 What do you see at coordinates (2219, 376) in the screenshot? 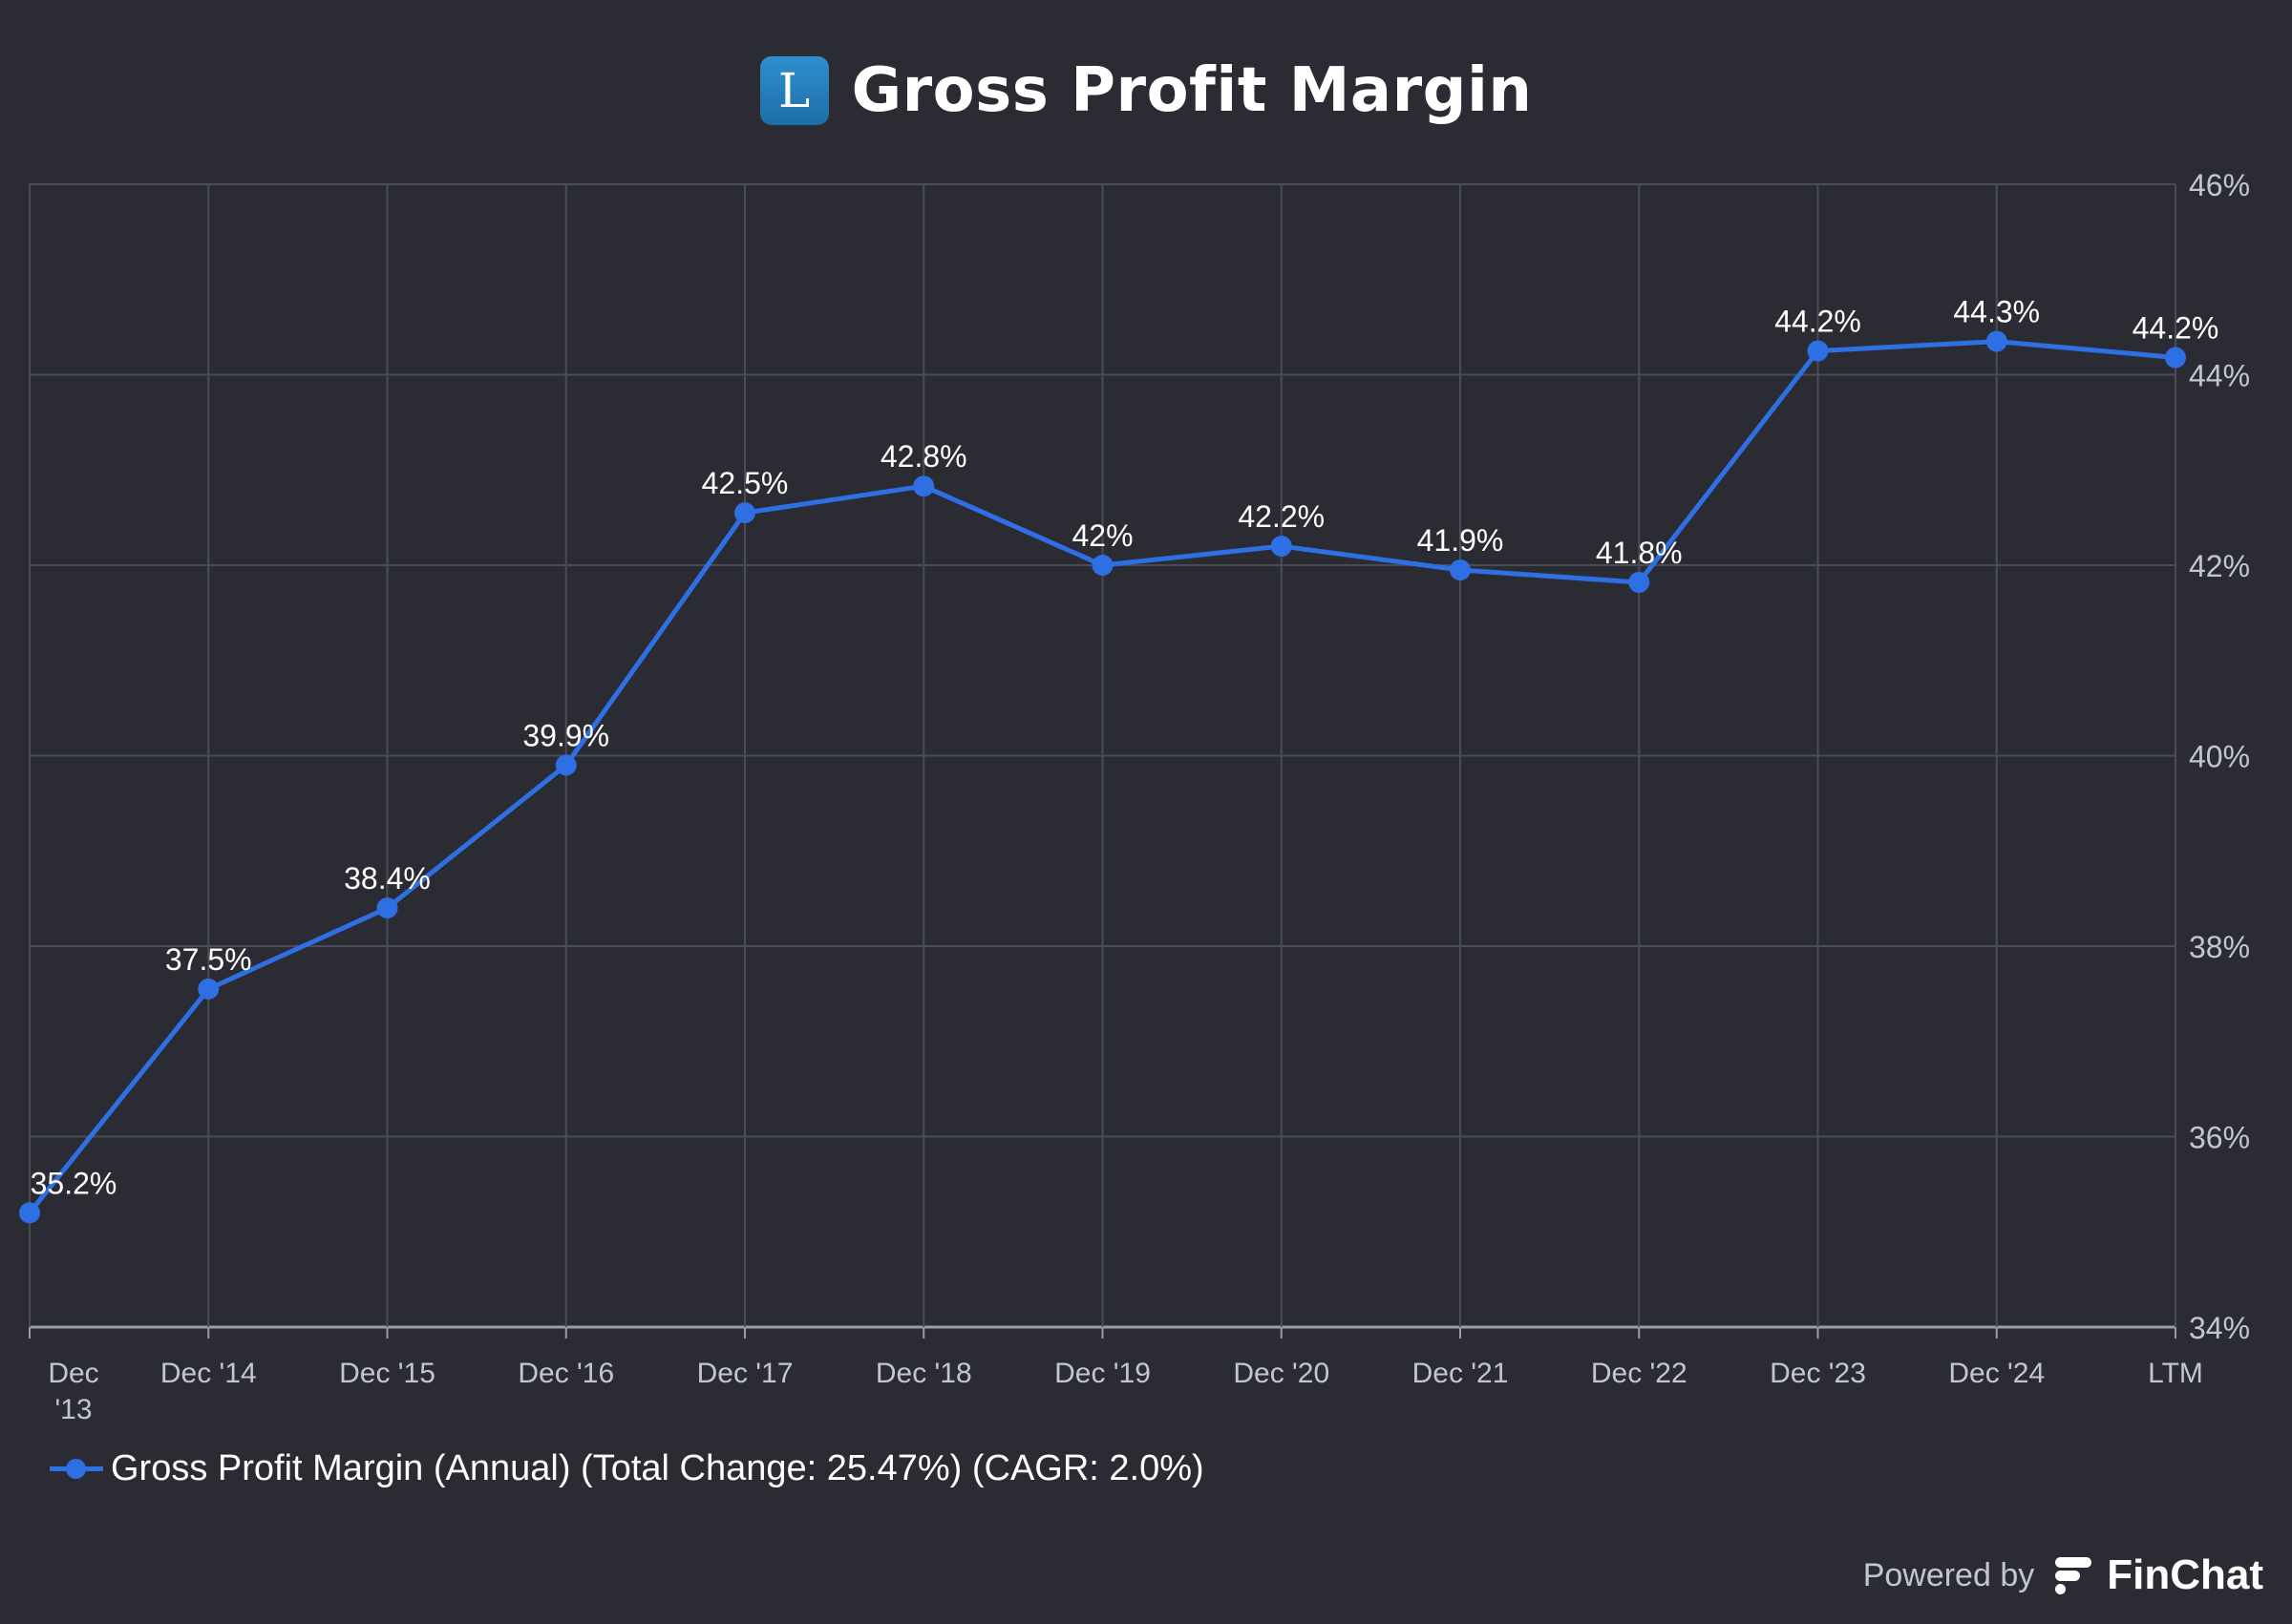
I see `y-tick-label: 44%` at bounding box center [2219, 376].